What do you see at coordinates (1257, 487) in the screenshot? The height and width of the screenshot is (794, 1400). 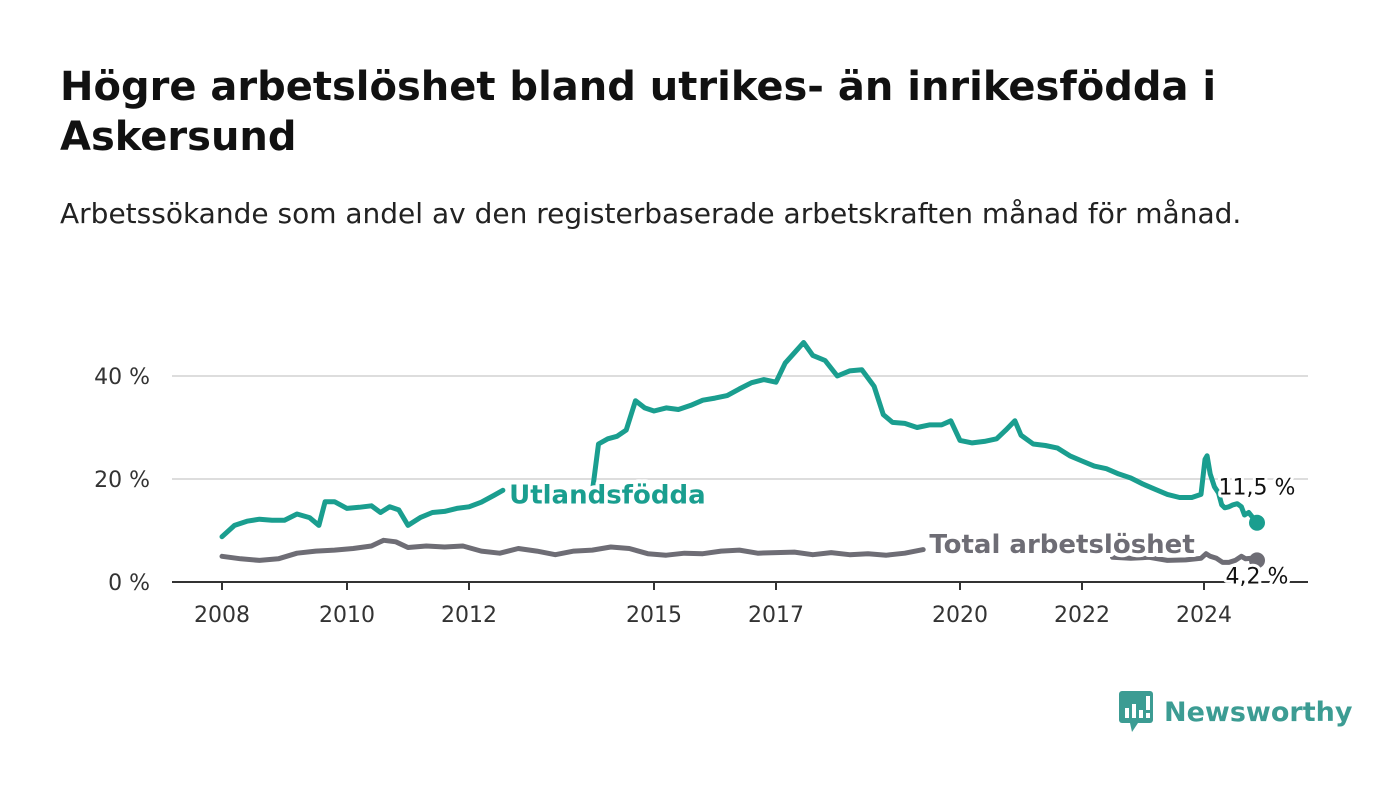 I see `end-value-label: 11,5 %` at bounding box center [1257, 487].